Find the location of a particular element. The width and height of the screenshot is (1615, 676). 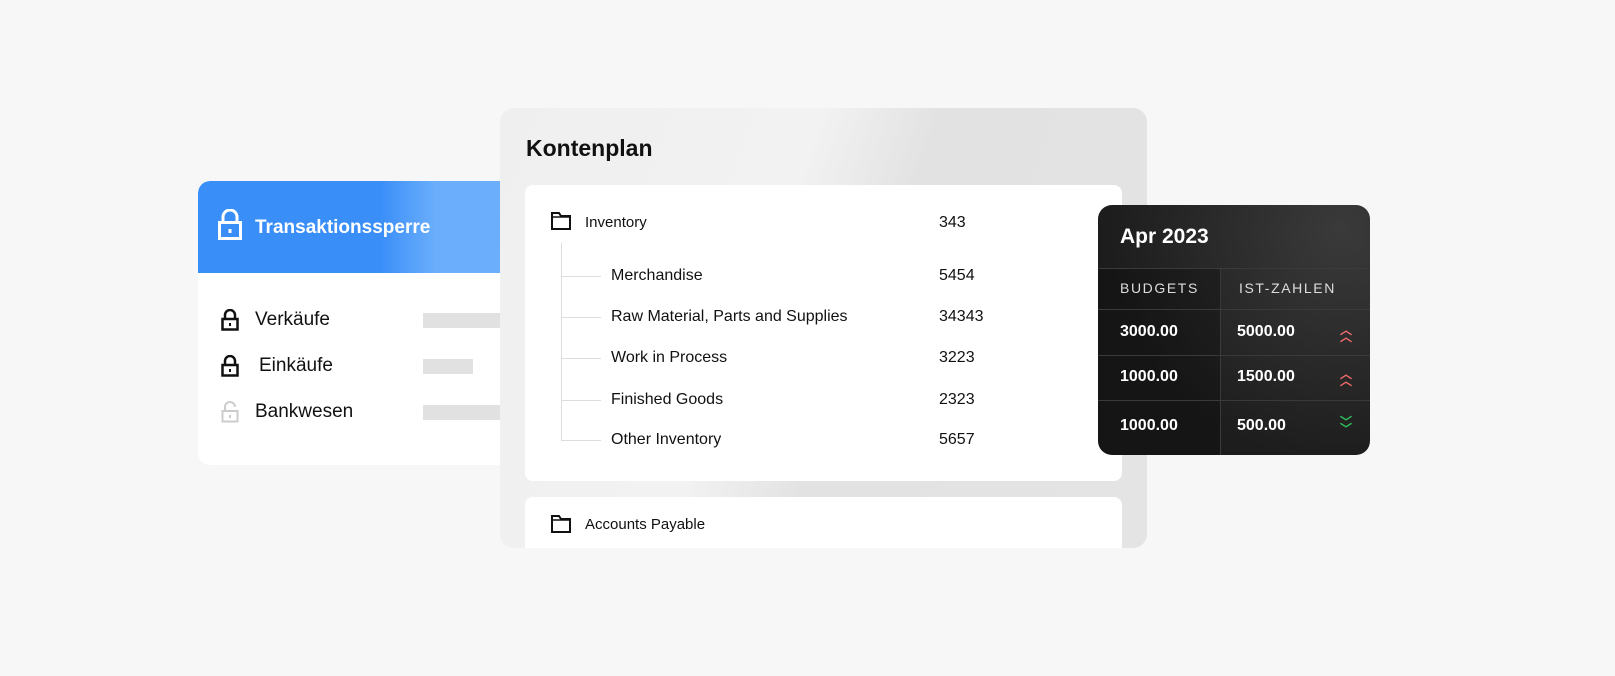

account-value: 2323 is located at coordinates (957, 399).